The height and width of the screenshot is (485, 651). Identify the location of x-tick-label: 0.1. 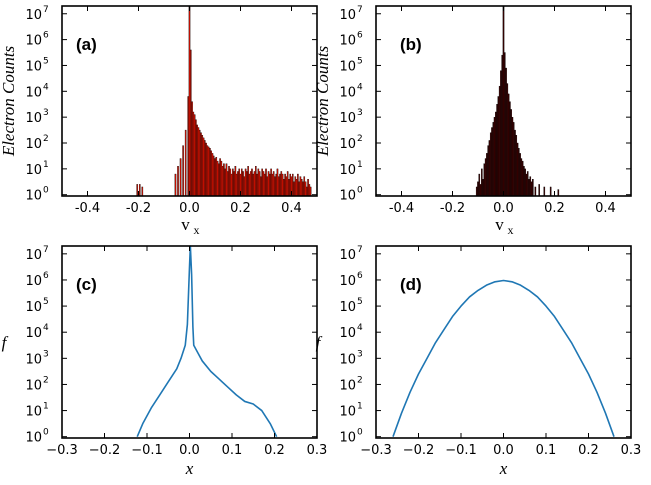
(546, 450).